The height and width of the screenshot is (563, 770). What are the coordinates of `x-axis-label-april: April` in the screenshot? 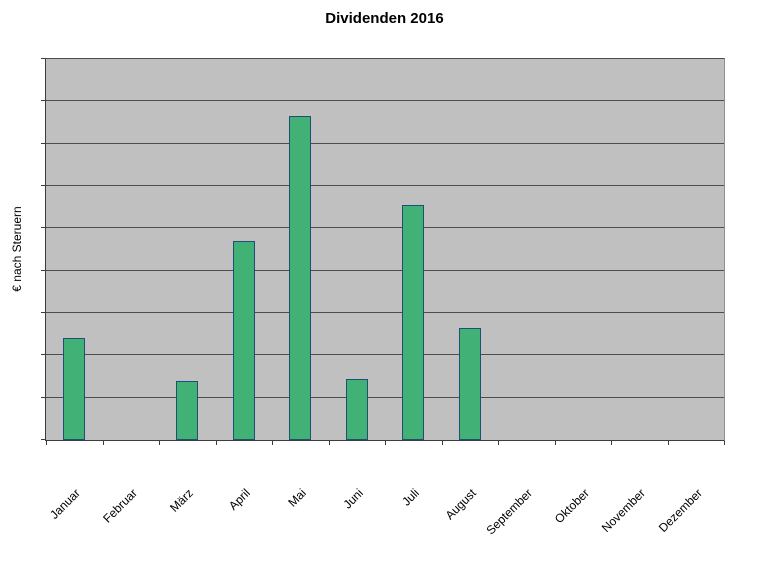 It's located at (239, 499).